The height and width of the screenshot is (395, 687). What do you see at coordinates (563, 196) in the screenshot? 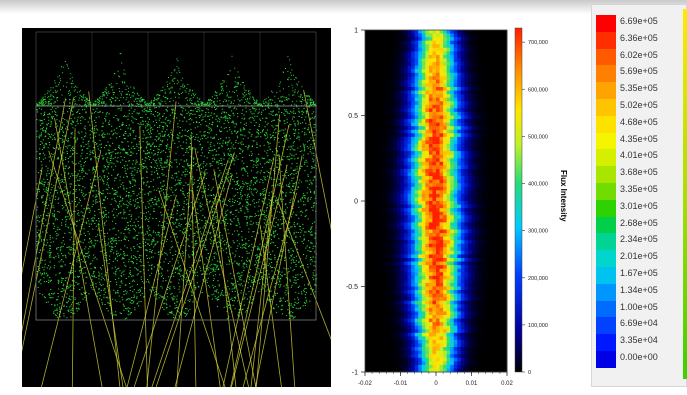
I see `colorbar-label: Flux Intensity` at bounding box center [563, 196].